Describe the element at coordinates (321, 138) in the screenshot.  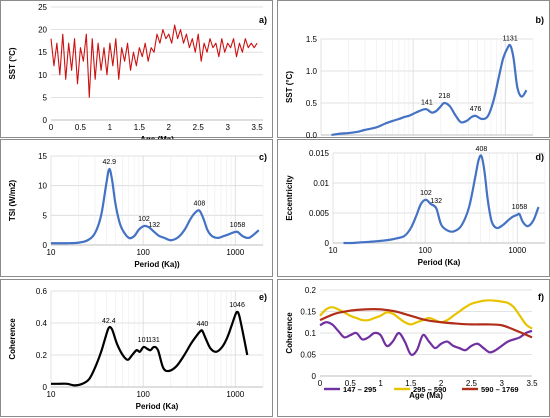
I see `x-tick-label-b-0: 10` at that location.